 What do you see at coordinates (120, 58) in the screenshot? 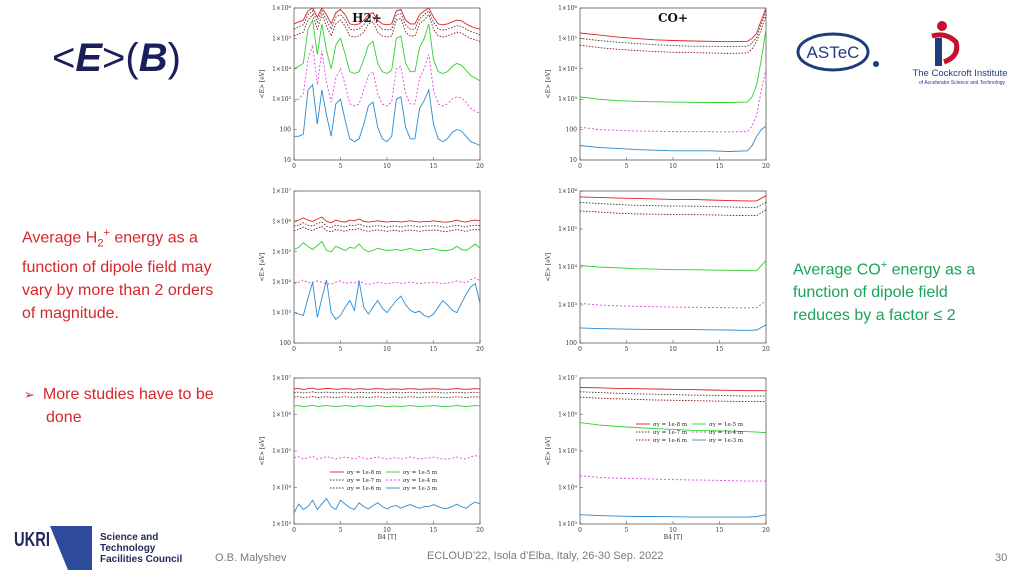
I see `title-mid: >(` at bounding box center [120, 58].